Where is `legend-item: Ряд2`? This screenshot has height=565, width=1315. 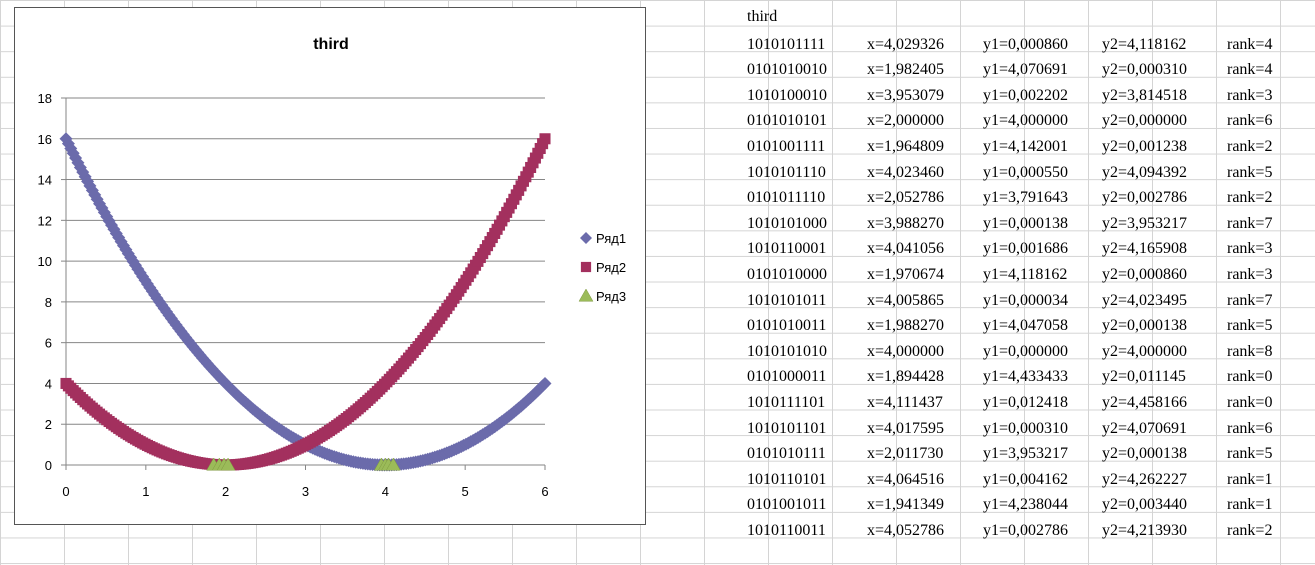 legend-item: Ряд2 is located at coordinates (603, 267).